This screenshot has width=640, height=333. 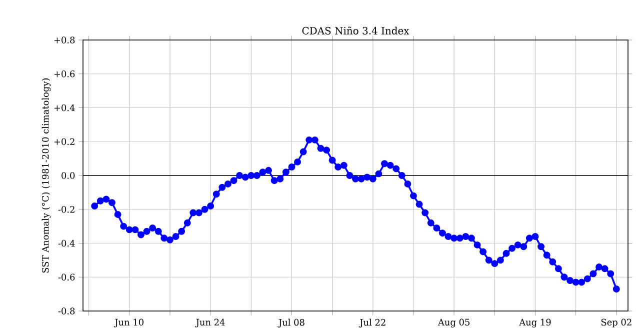 What do you see at coordinates (66, 243) in the screenshot?
I see `y-tick-label: -0.4` at bounding box center [66, 243].